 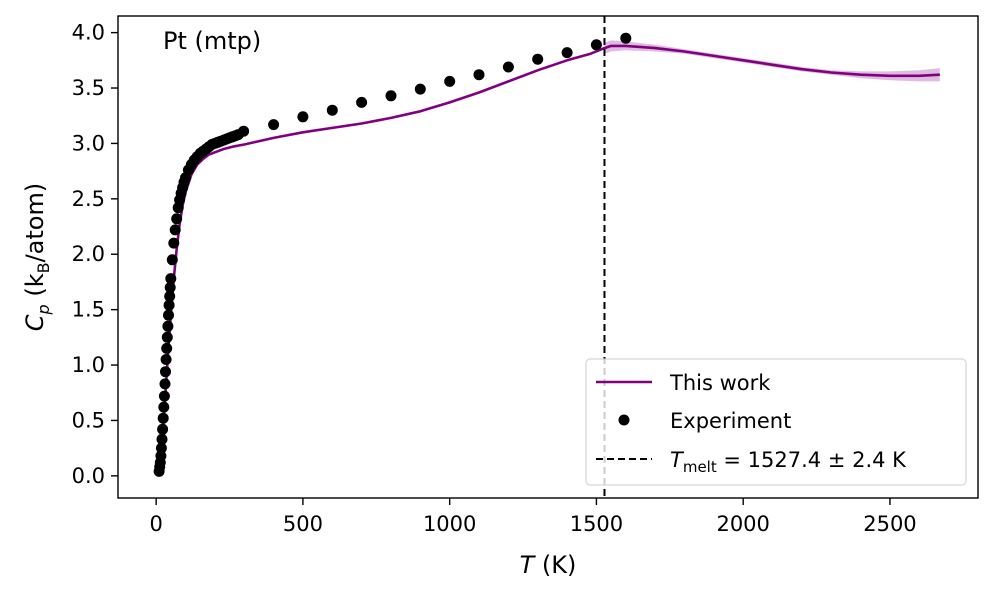 I want to click on x-axis-label: T (K), so click(x=548, y=565).